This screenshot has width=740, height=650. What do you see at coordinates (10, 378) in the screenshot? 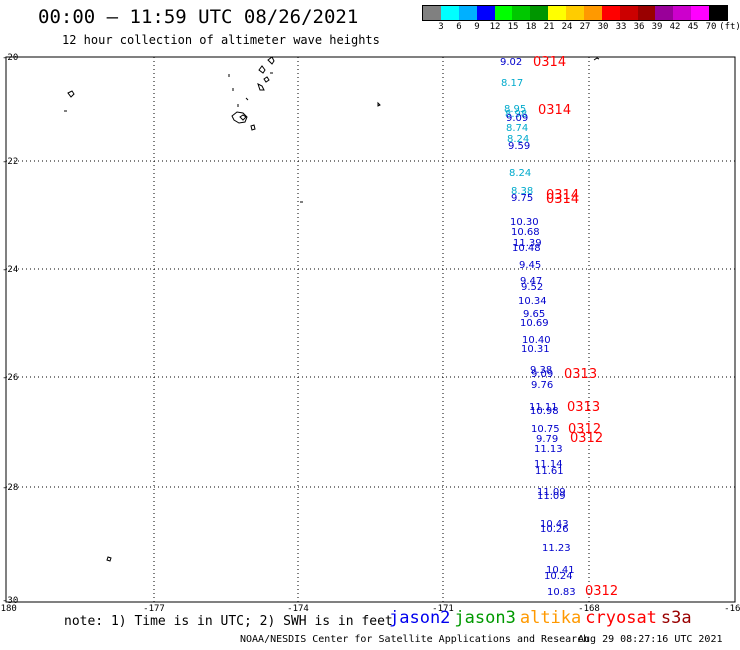
I see `lat-tick-label: -26` at bounding box center [10, 378].